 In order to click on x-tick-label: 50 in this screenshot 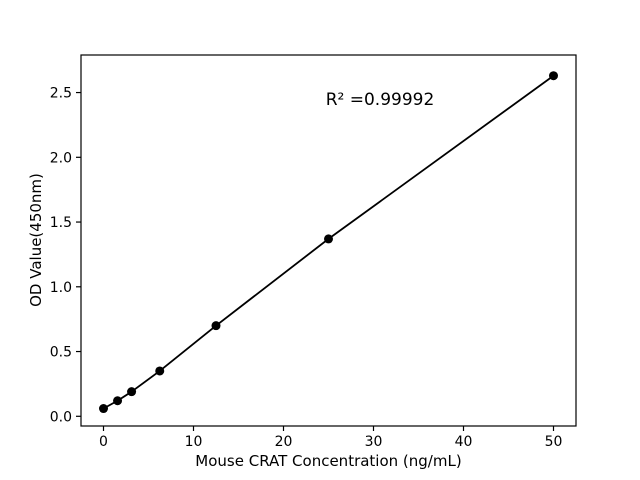, I will do `click(554, 442)`.